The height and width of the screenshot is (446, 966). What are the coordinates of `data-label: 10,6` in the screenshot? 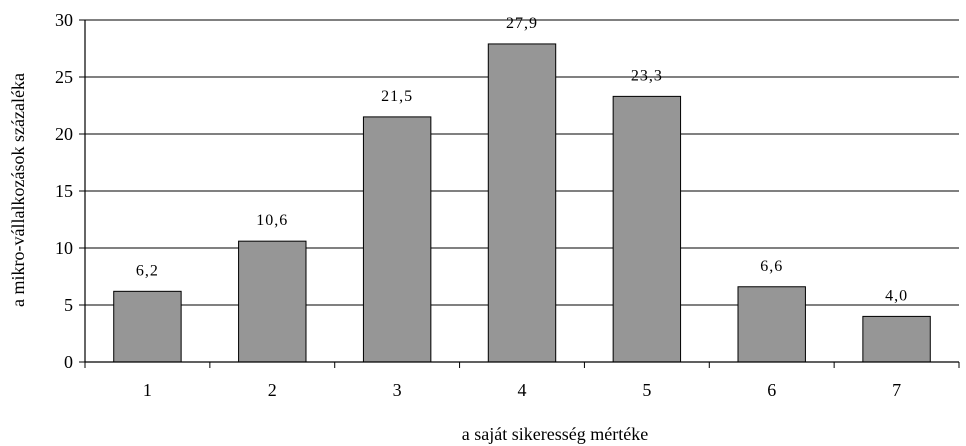 It's located at (272, 220).